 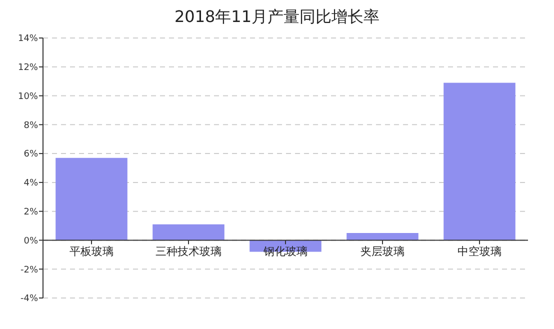 What do you see at coordinates (31, 212) in the screenshot?
I see `y-tick-label: 2%` at bounding box center [31, 212].